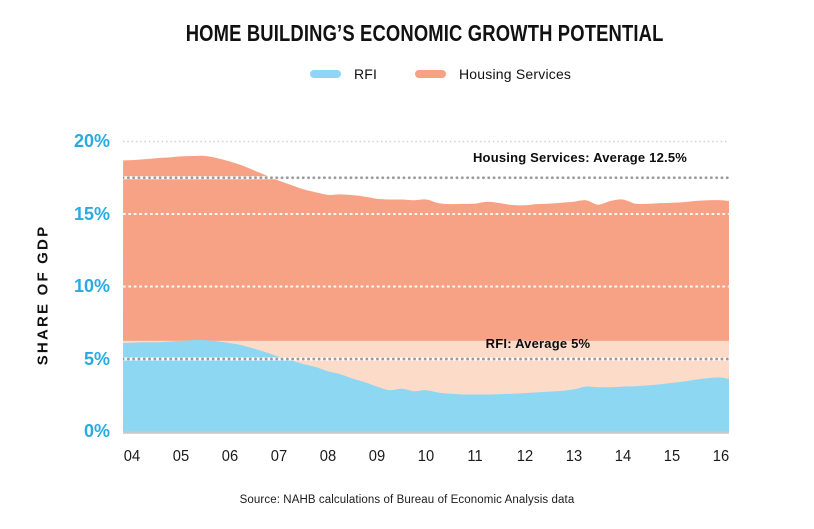 The height and width of the screenshot is (529, 814). Describe the element at coordinates (131, 456) in the screenshot. I see `x-tick-label-04: 04` at that location.